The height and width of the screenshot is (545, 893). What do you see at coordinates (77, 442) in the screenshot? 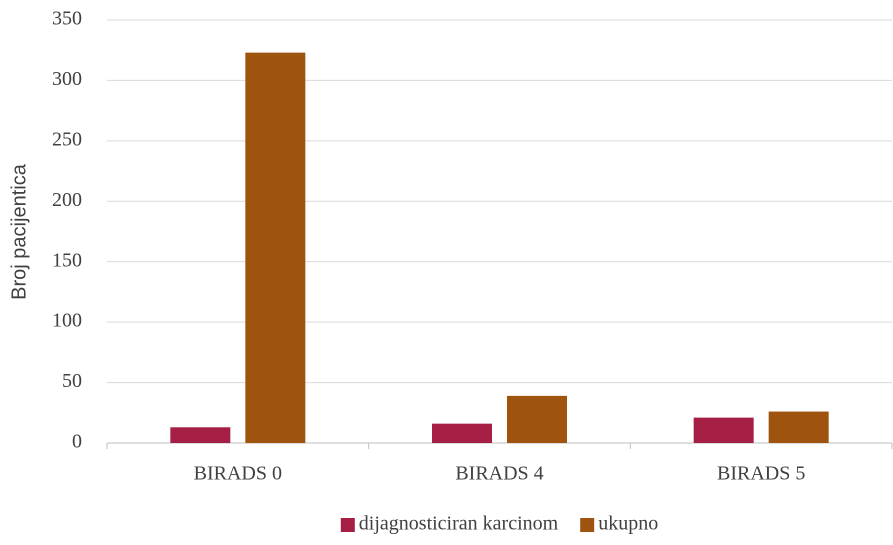
I see `y-tick-label: 0` at bounding box center [77, 442].